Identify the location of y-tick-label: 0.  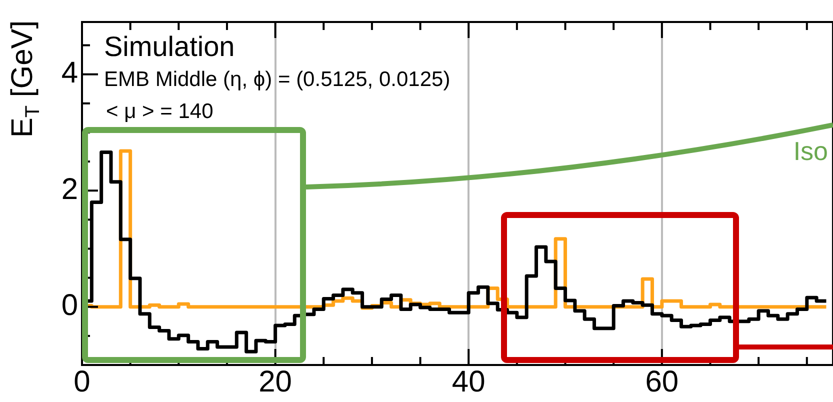
(69, 305).